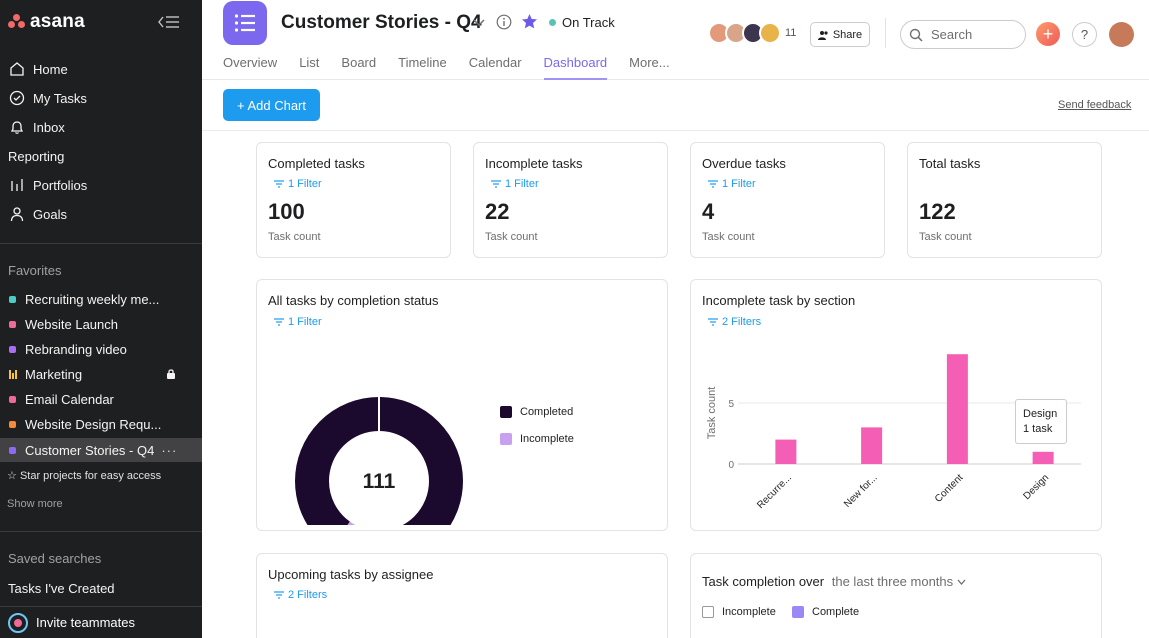  What do you see at coordinates (529, 21) in the screenshot?
I see `star-icon` at bounding box center [529, 21].